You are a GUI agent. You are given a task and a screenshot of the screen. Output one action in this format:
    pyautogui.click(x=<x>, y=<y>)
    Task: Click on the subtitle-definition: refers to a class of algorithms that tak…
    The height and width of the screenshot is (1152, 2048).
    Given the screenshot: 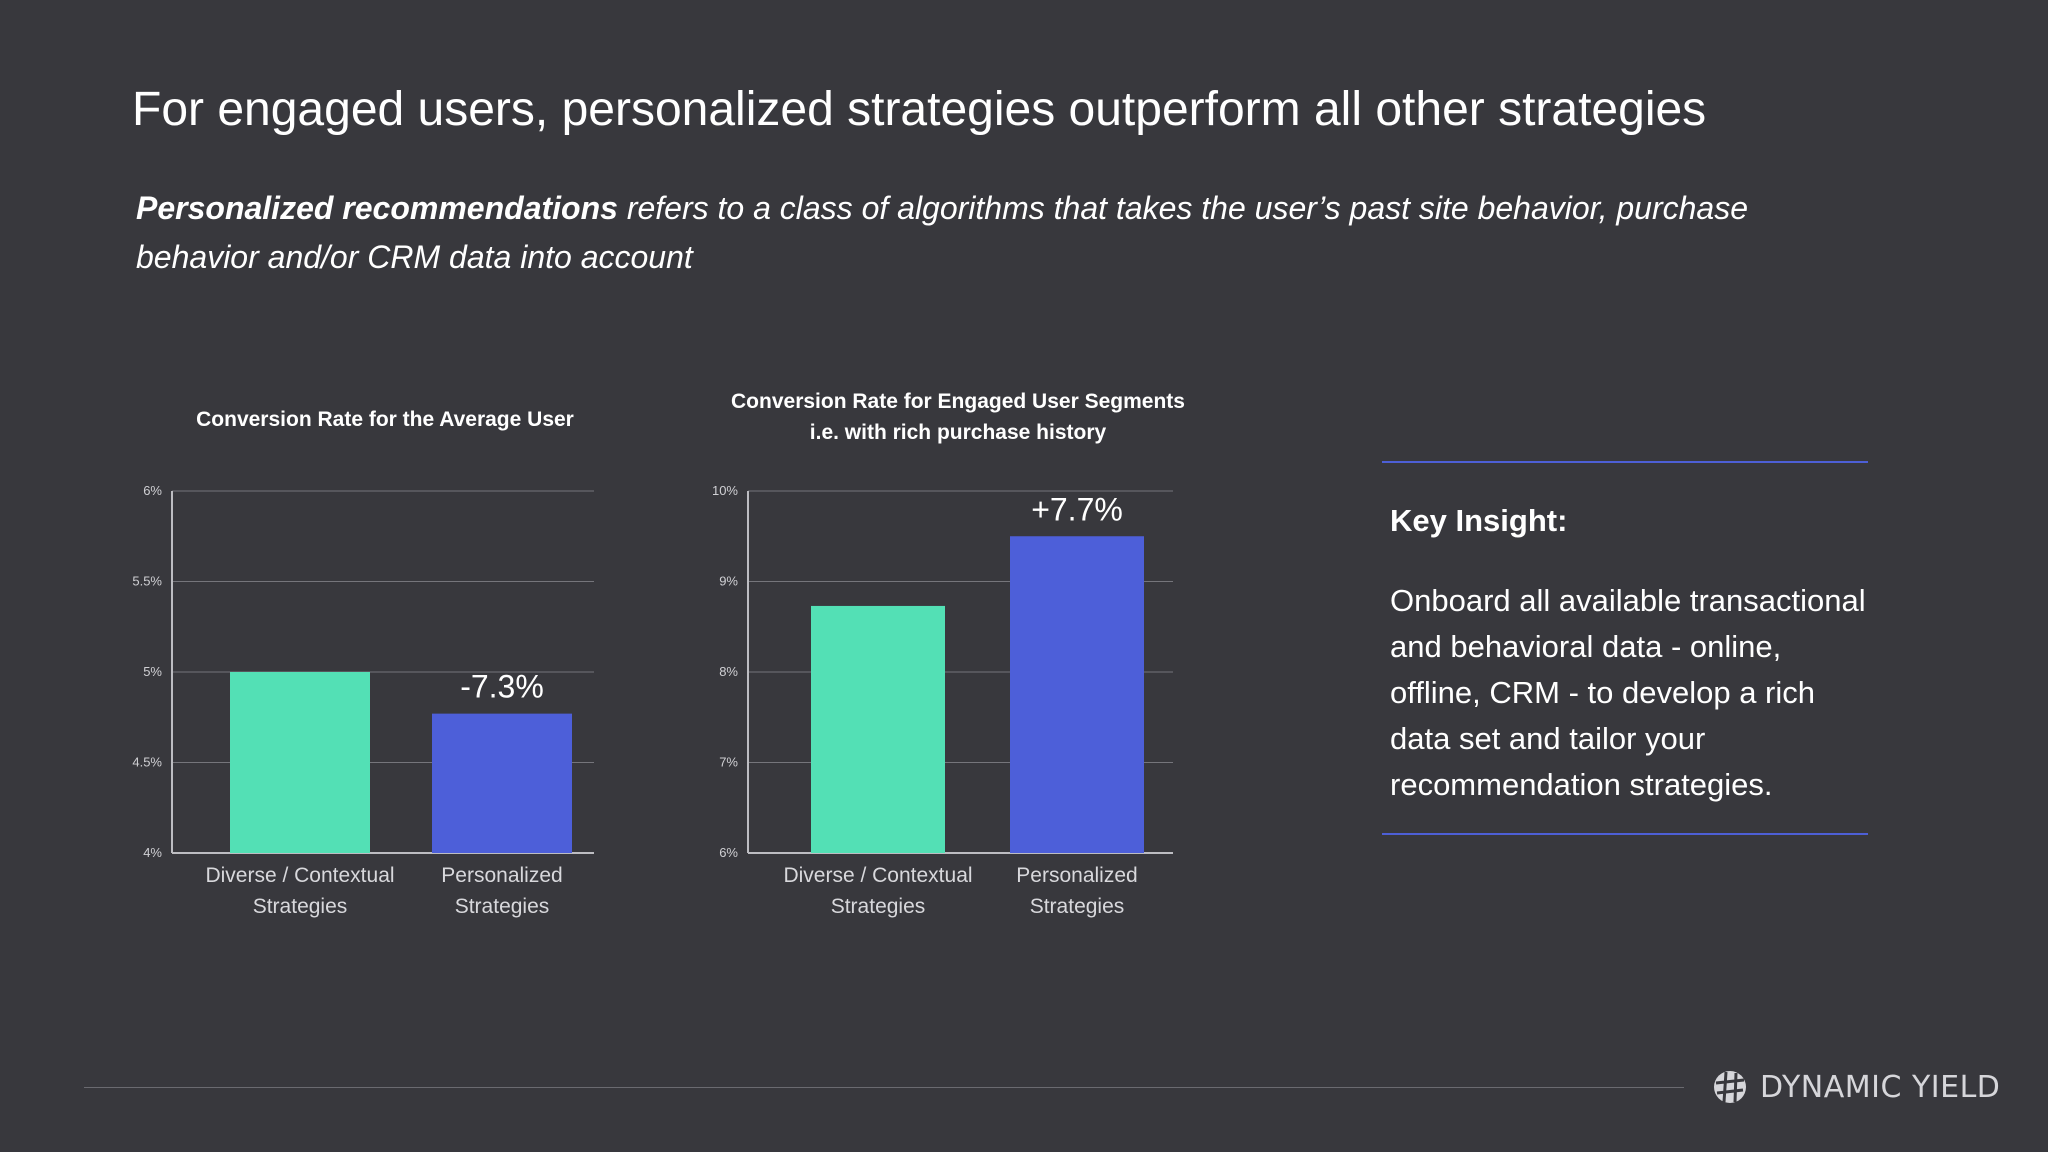 What is the action you would take?
    pyautogui.click(x=942, y=232)
    